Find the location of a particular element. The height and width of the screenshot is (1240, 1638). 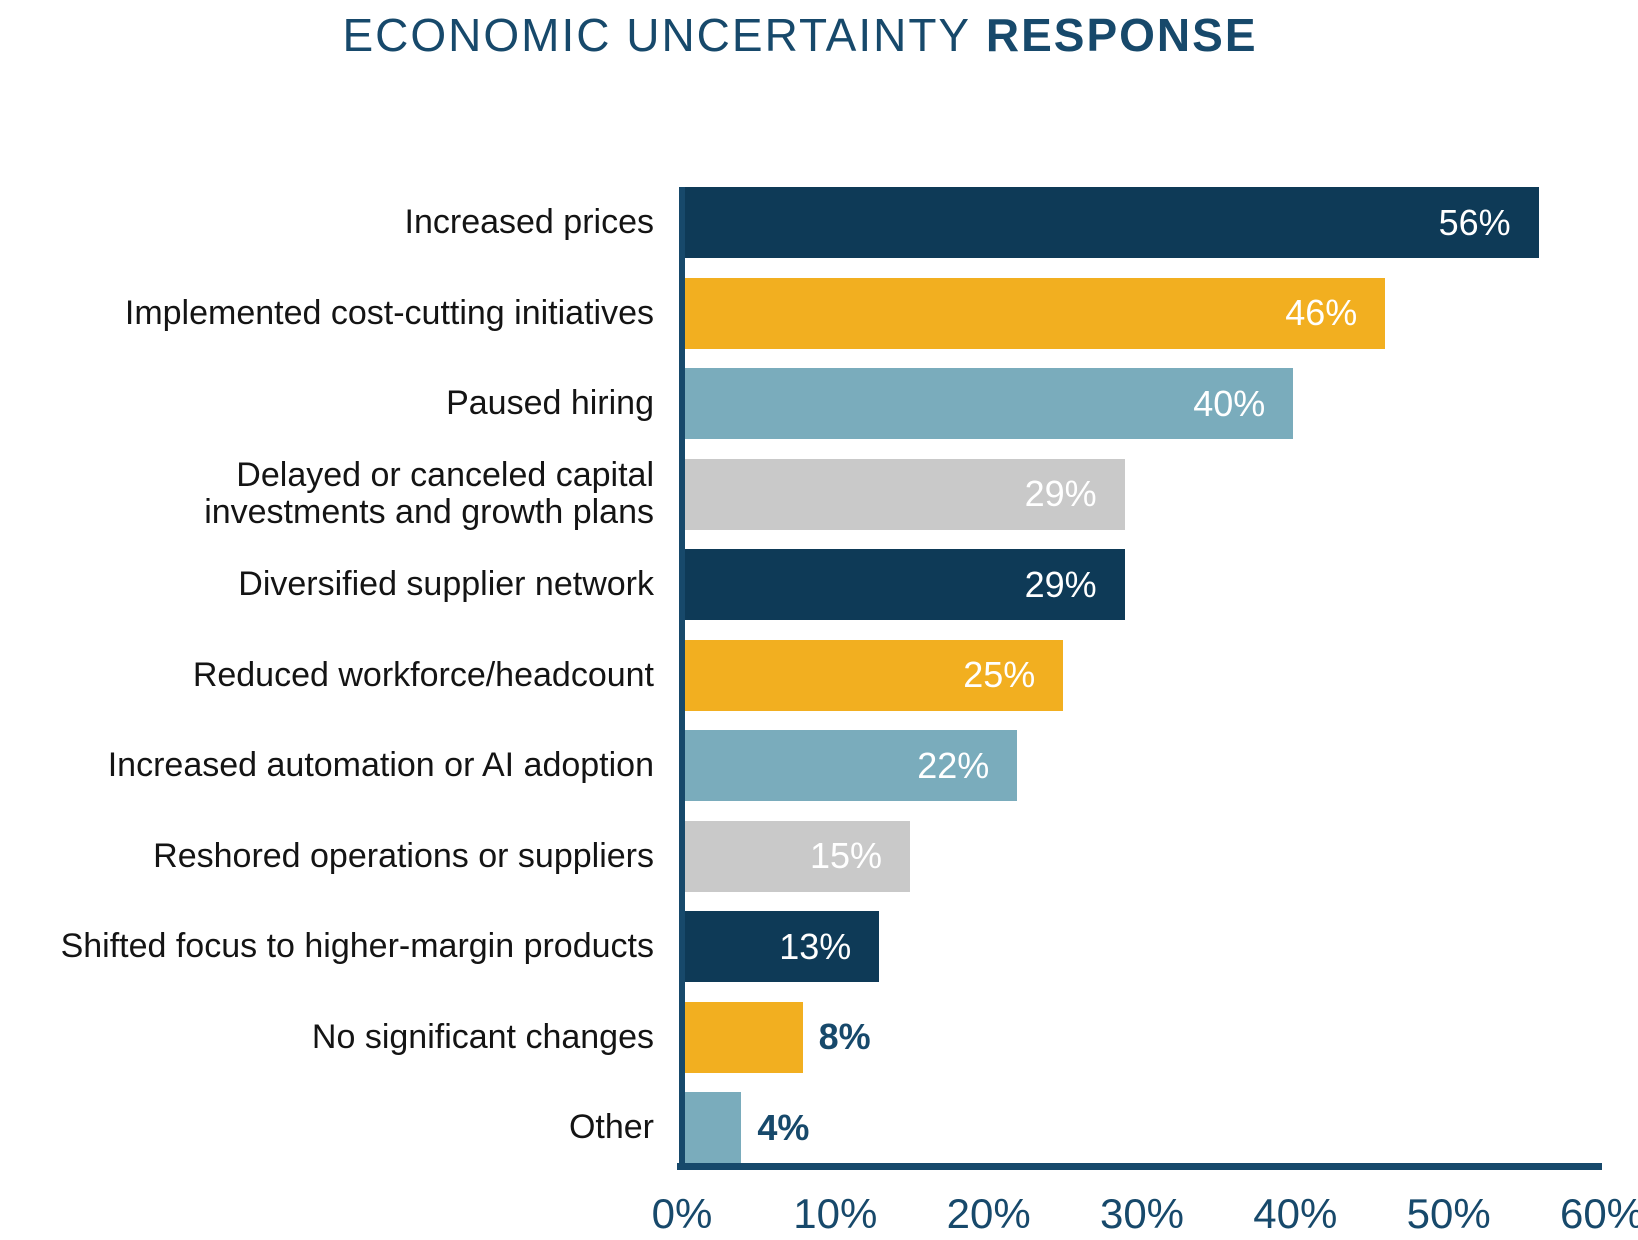

value-label: 46% is located at coordinates (1321, 312).